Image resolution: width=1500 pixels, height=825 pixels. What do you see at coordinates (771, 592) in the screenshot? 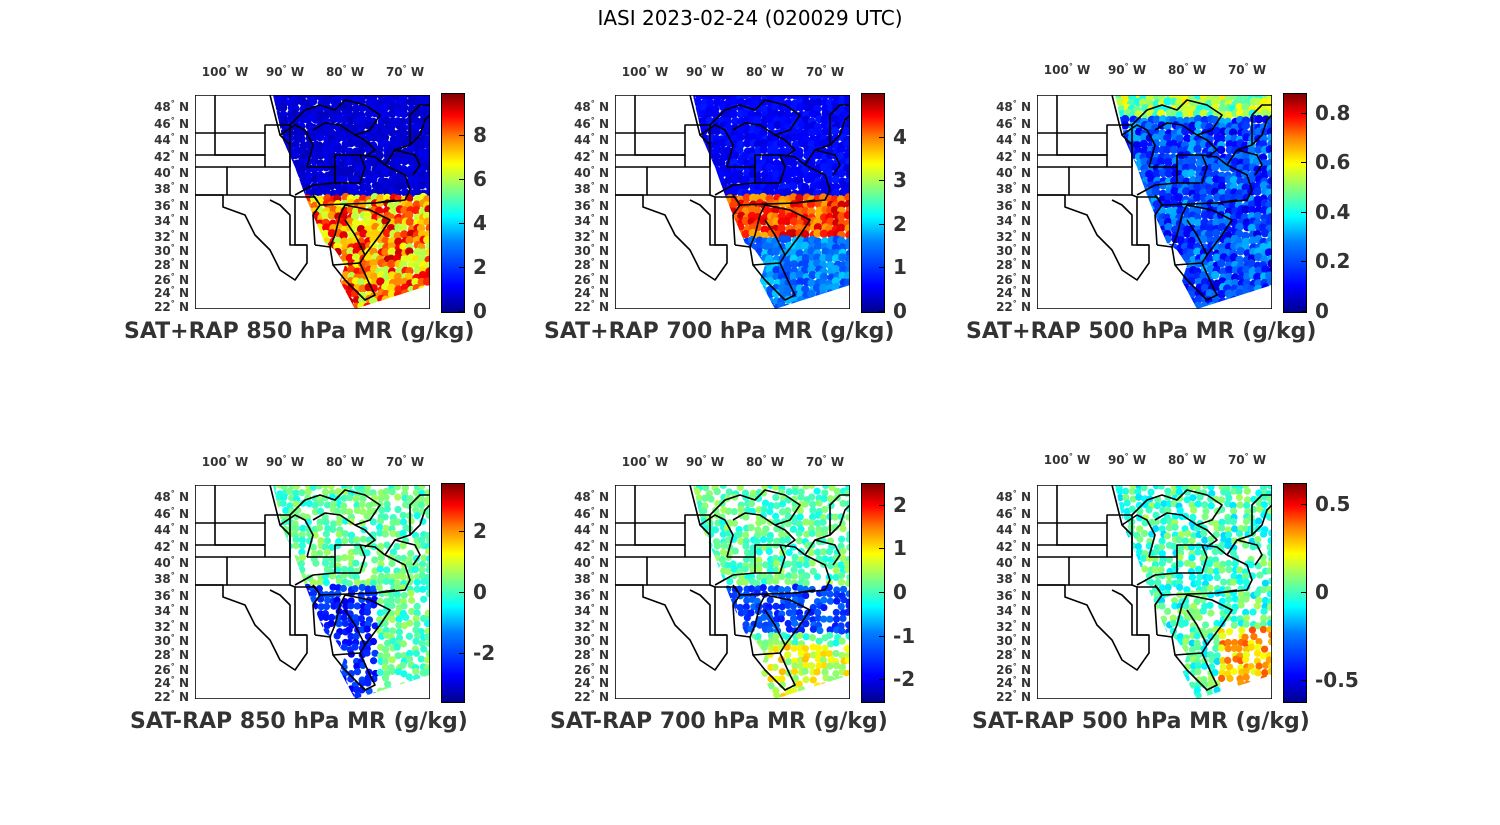
I see `swath-data` at bounding box center [771, 592].